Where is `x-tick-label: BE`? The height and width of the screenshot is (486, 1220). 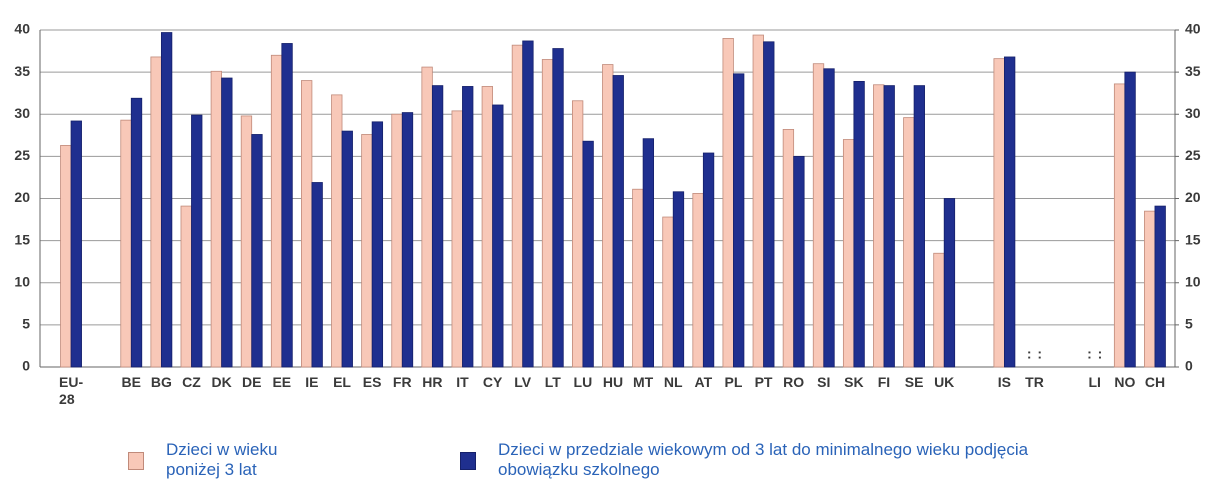
x-tick-label: BE is located at coordinates (131, 382).